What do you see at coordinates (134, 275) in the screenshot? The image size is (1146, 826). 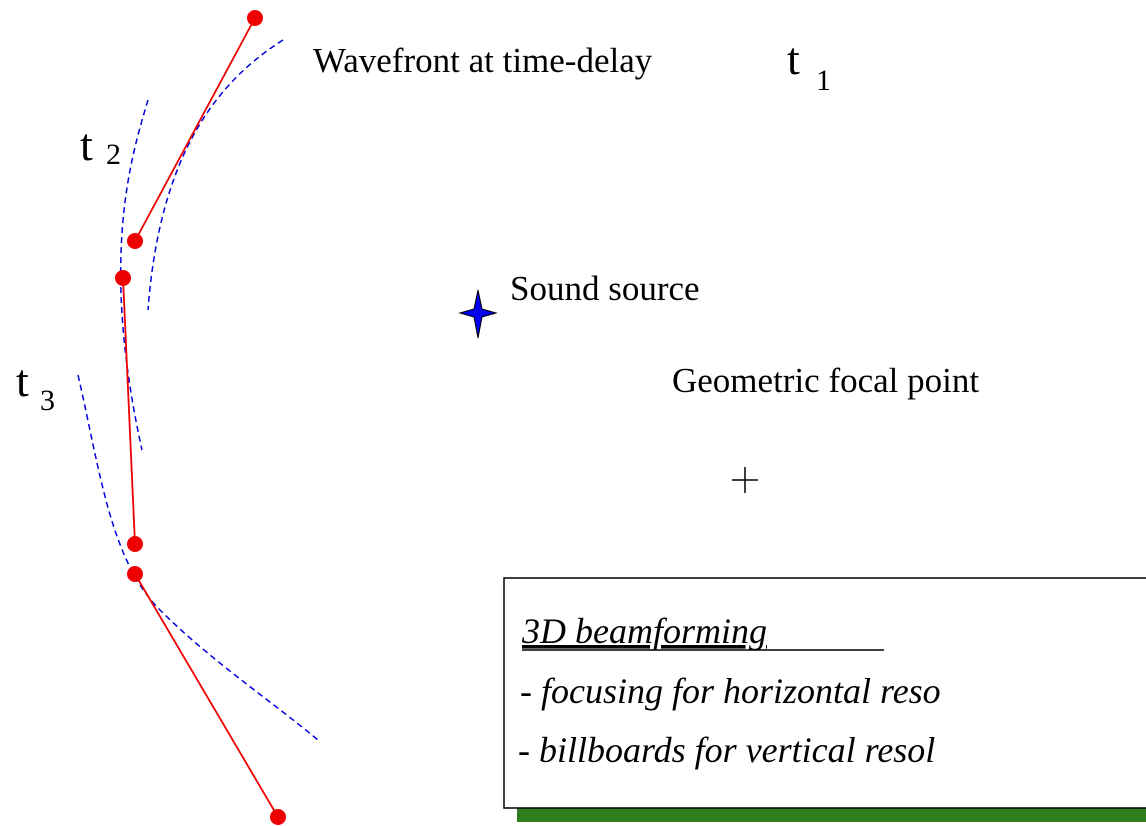 I see `wavefront-t2` at bounding box center [134, 275].